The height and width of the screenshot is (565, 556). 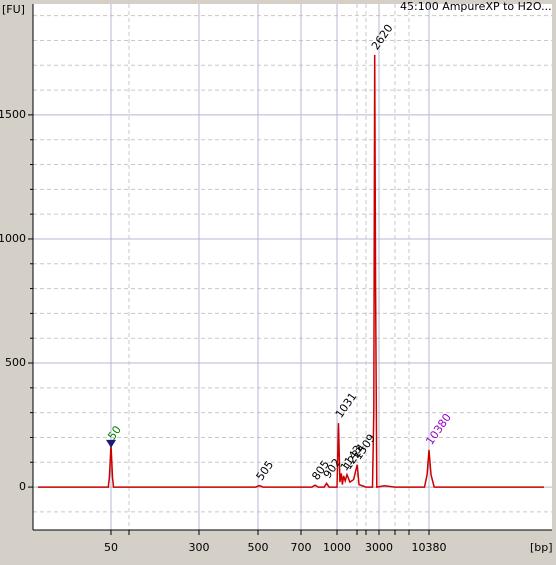 What do you see at coordinates (301, 547) in the screenshot?
I see `x-tick-label: 700` at bounding box center [301, 547].